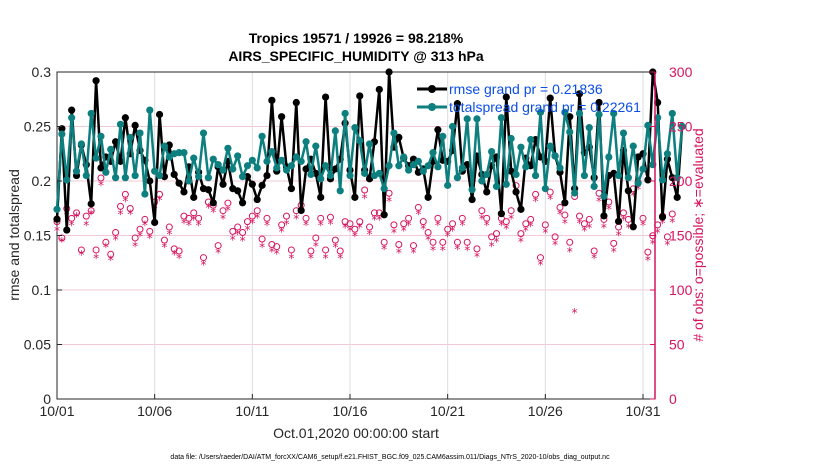  What do you see at coordinates (42, 290) in the screenshot?
I see `y-tick-label: 0.1` at bounding box center [42, 290].